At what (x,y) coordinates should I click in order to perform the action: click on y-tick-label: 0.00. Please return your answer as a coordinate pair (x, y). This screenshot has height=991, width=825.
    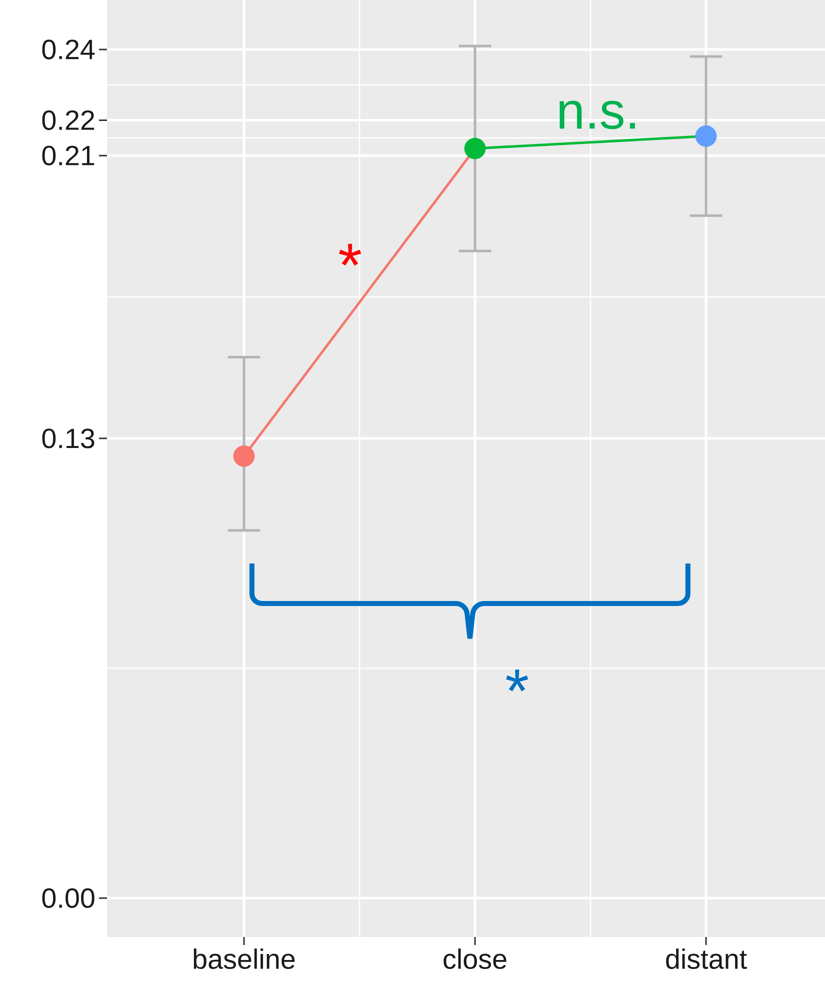
    Looking at the image, I should click on (68, 898).